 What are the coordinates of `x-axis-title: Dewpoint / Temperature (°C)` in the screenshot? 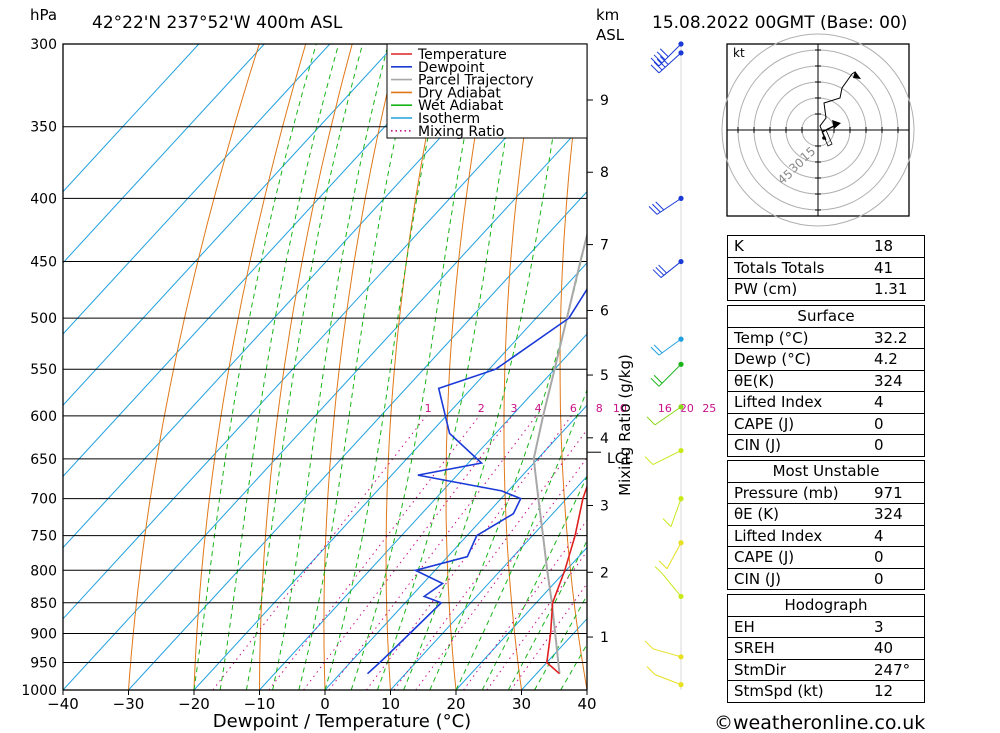 It's located at (342, 721).